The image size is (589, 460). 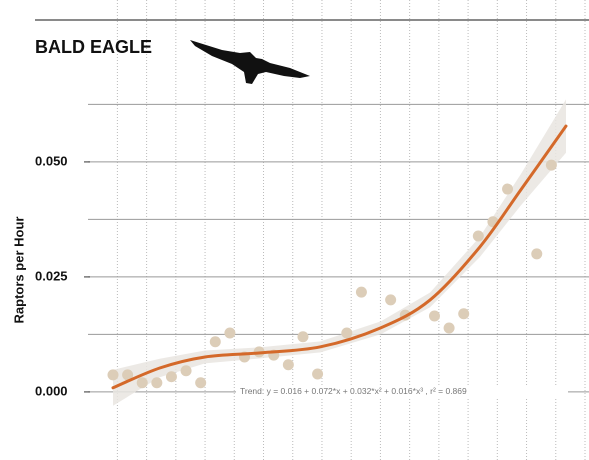 What do you see at coordinates (93, 47) in the screenshot?
I see `chart-title: BALD EAGLE` at bounding box center [93, 47].